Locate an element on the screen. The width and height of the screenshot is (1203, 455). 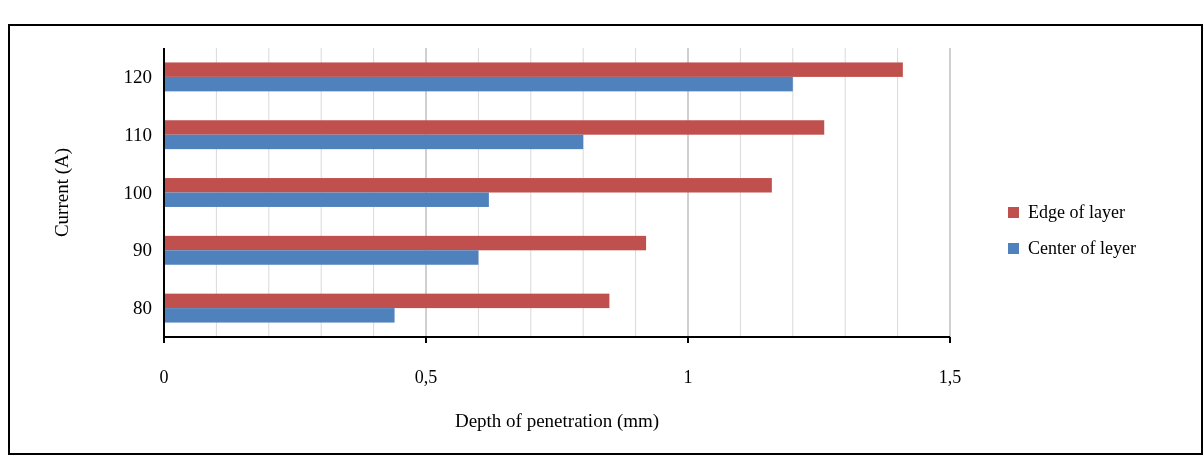
x-tick-label: 0,5 is located at coordinates (426, 377).